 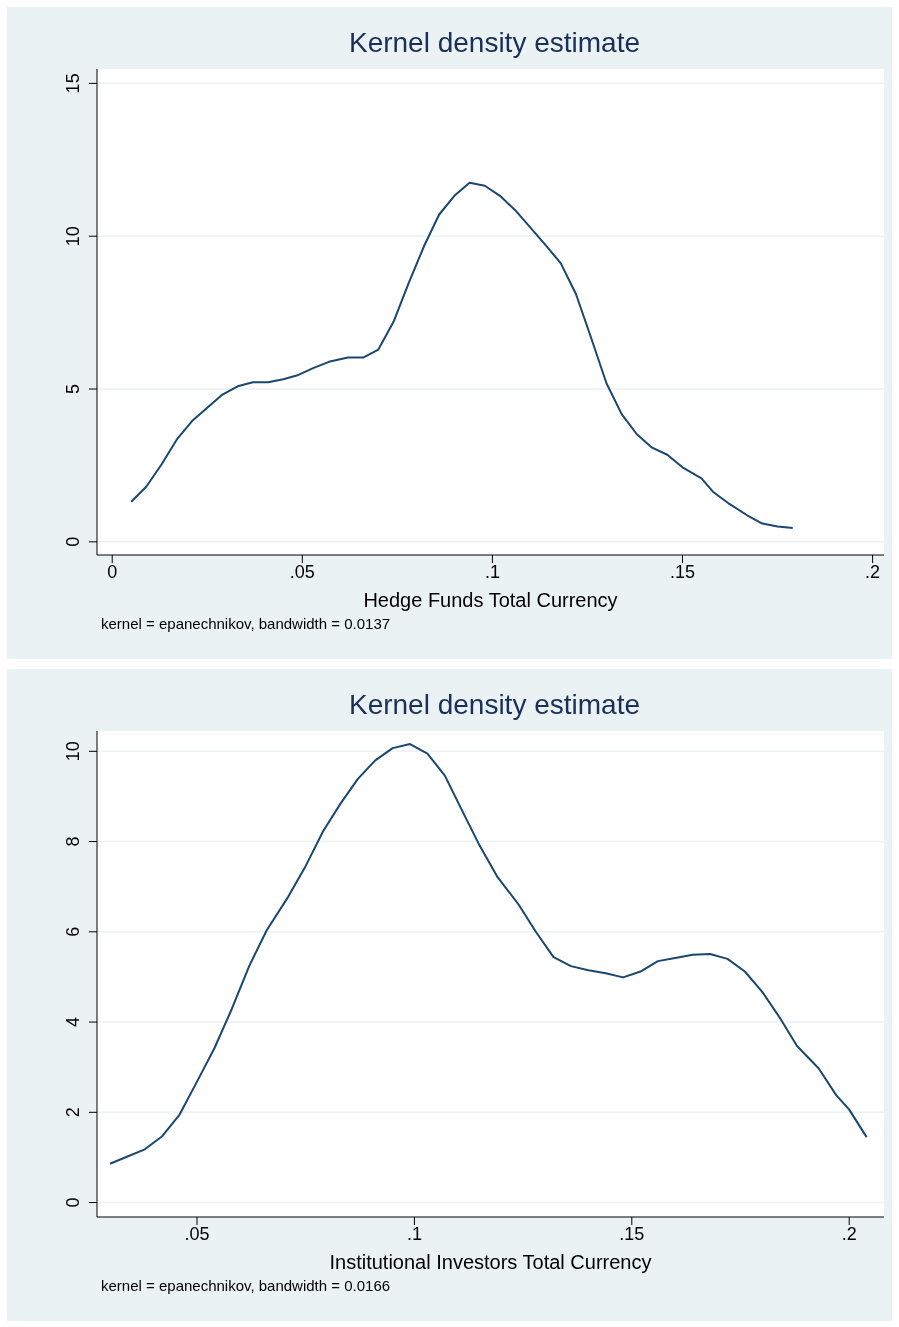 I want to click on x-tick-label: 0, so click(x=112, y=571).